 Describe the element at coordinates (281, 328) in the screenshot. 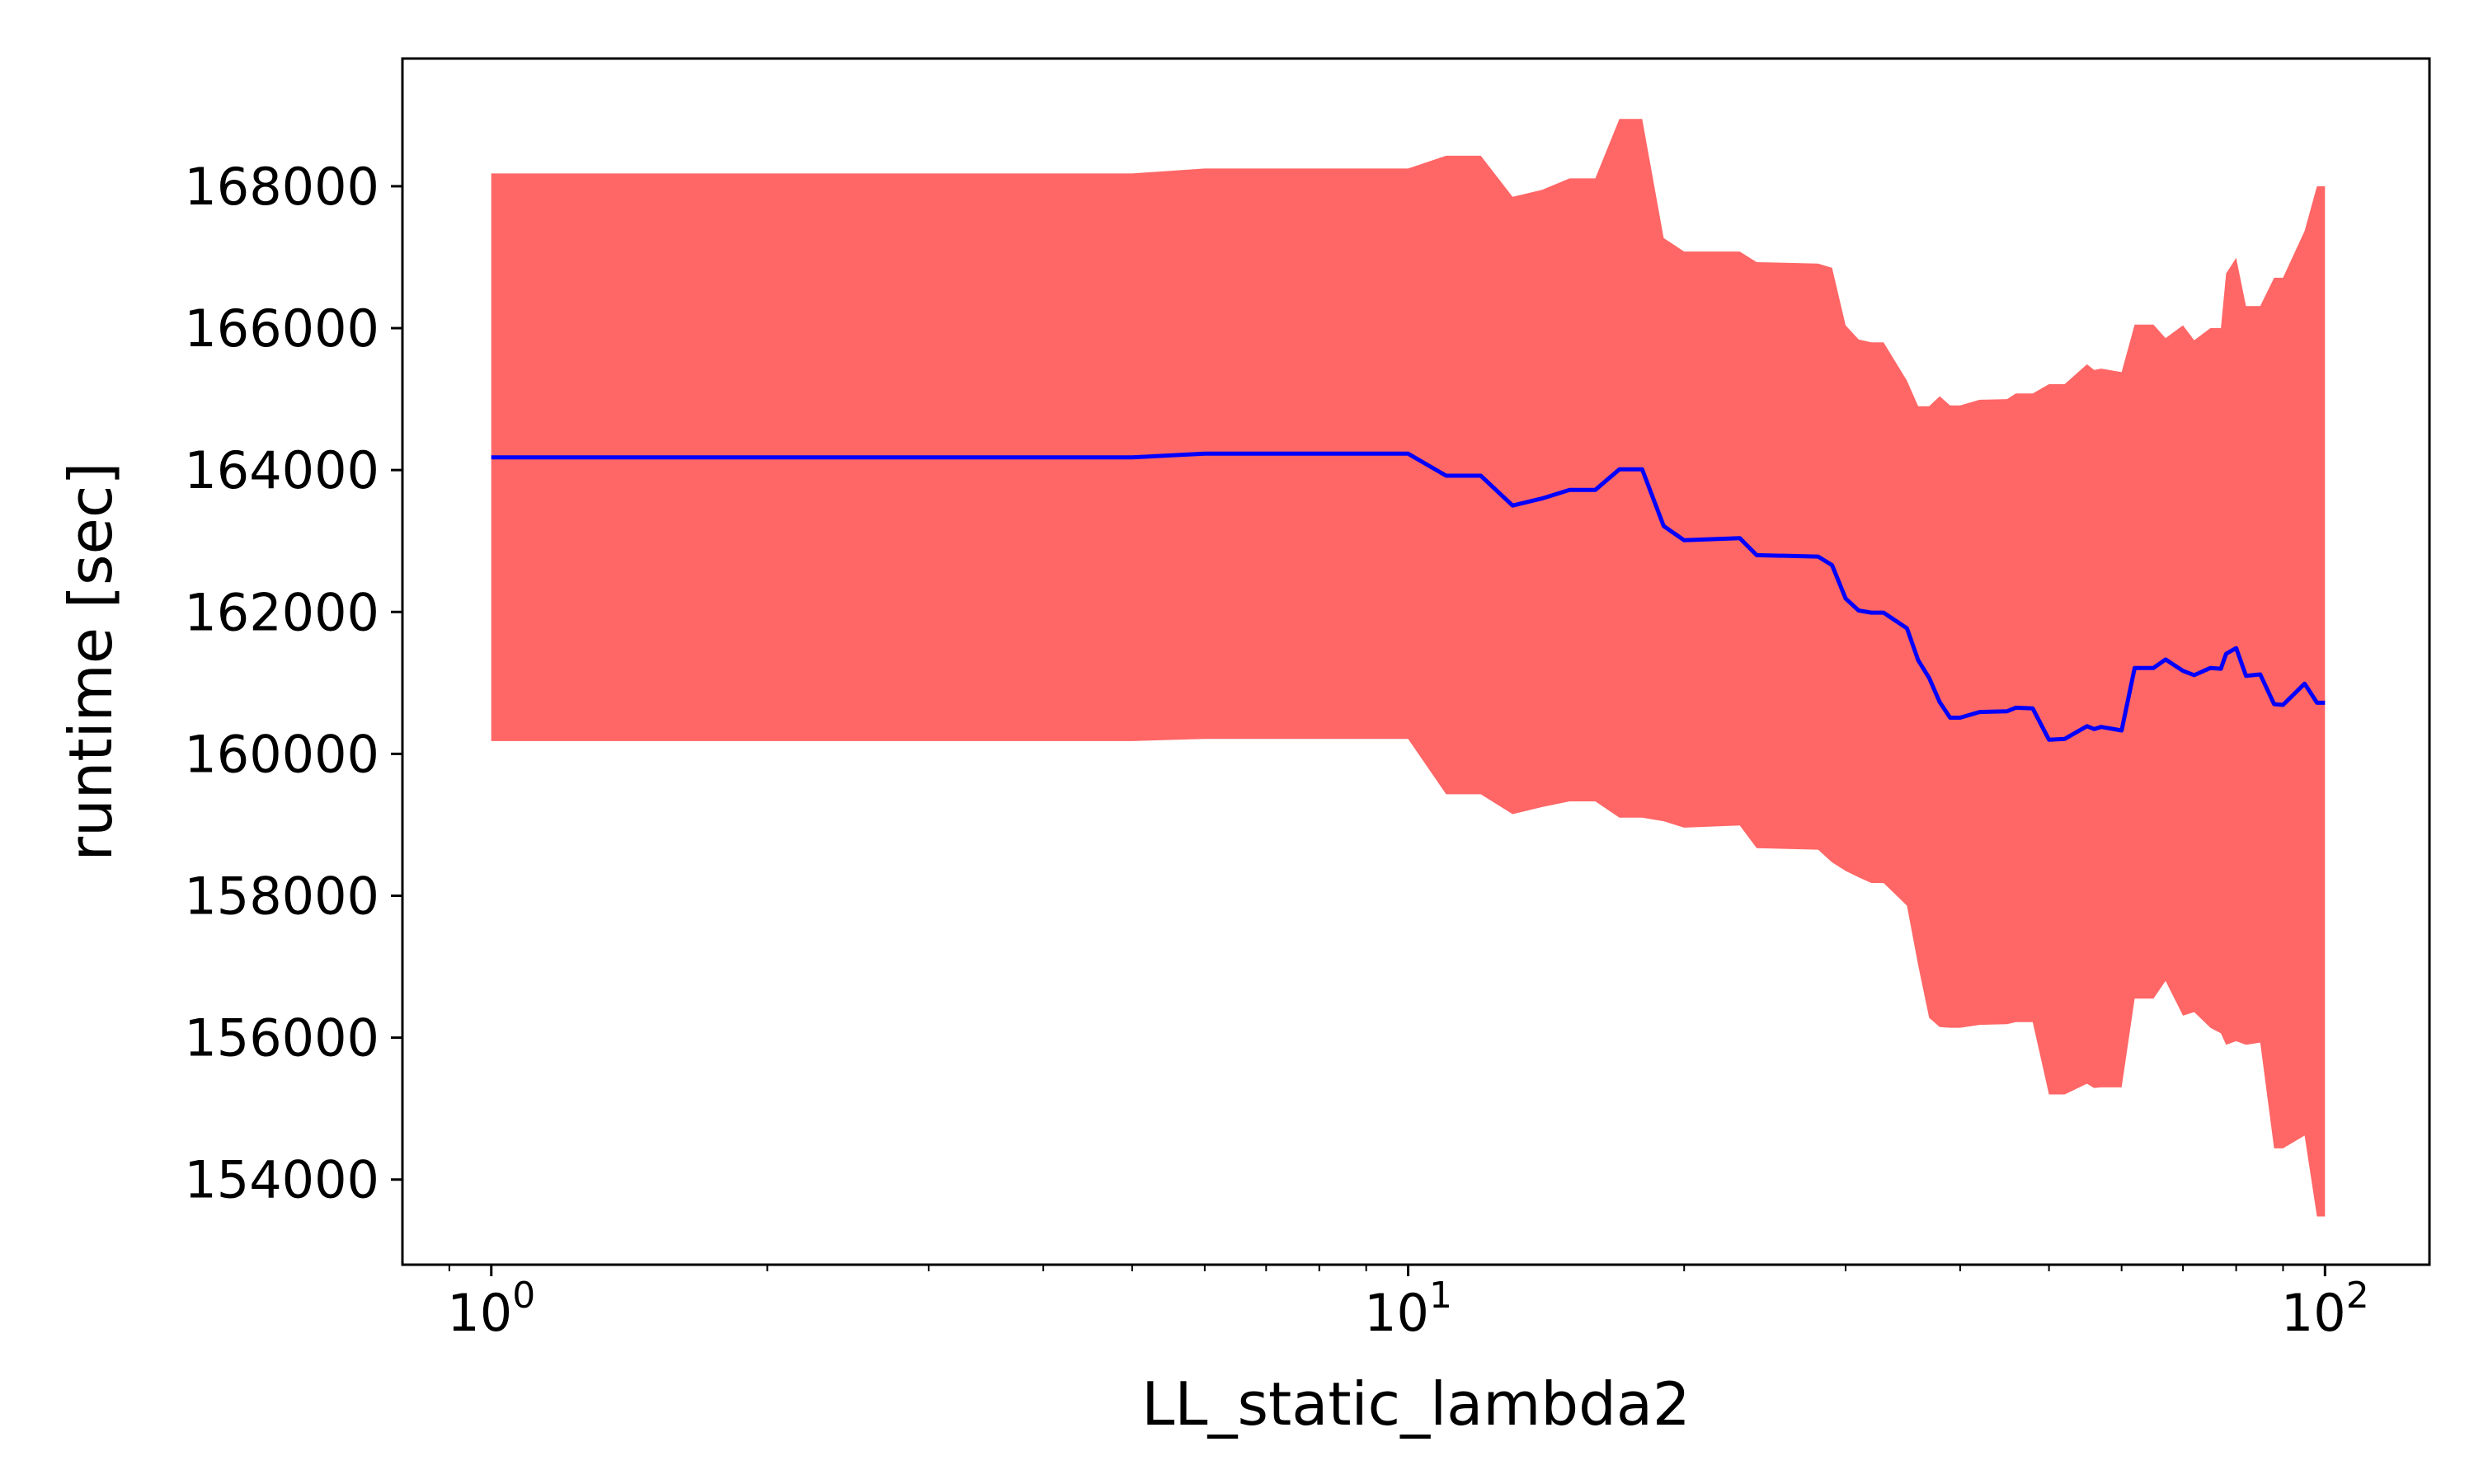

I see `y-tick-label: 166000` at that location.